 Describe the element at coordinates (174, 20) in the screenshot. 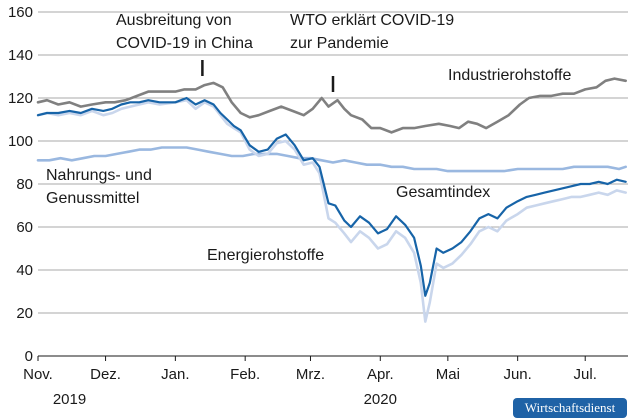

I see `annotation-ausbreitung-line1: Ausbreitung von` at that location.